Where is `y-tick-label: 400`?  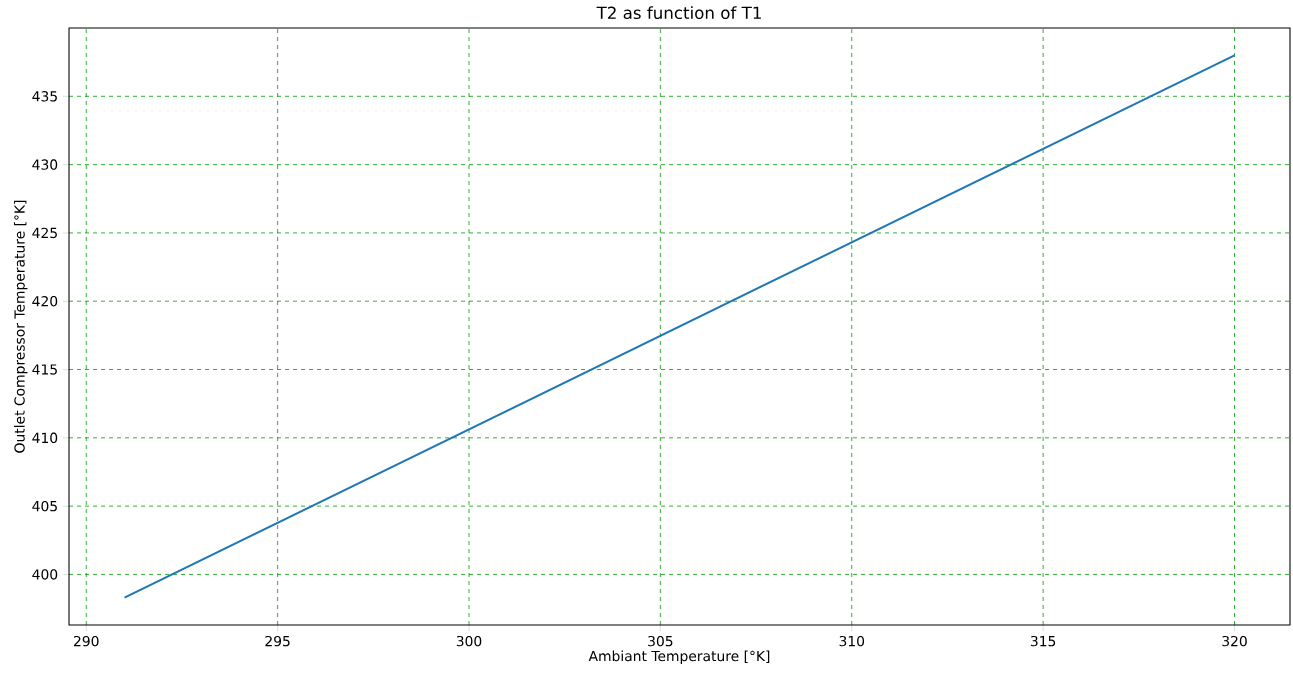
y-tick-label: 400 is located at coordinates (45, 574).